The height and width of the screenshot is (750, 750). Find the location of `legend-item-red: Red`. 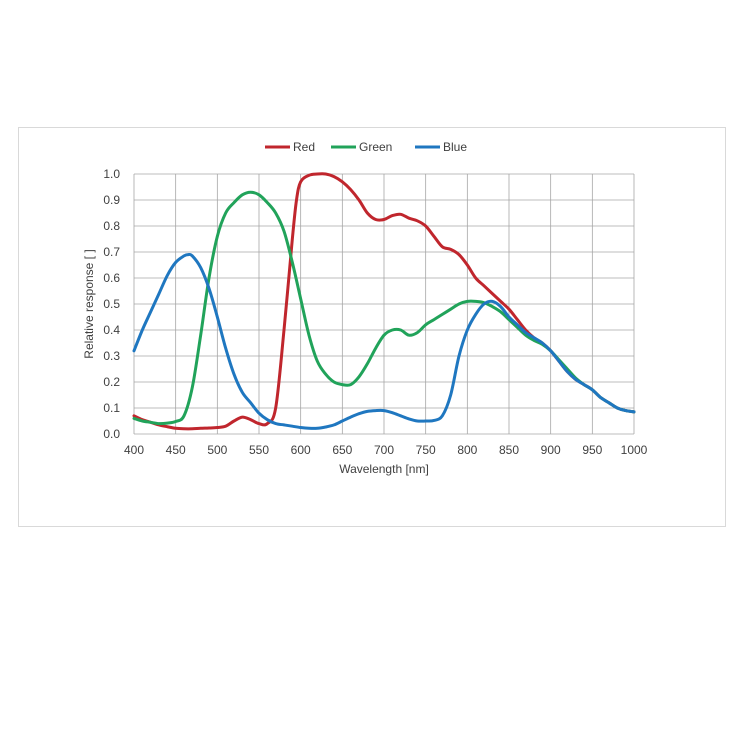

legend-item-red: Red is located at coordinates (290, 147).